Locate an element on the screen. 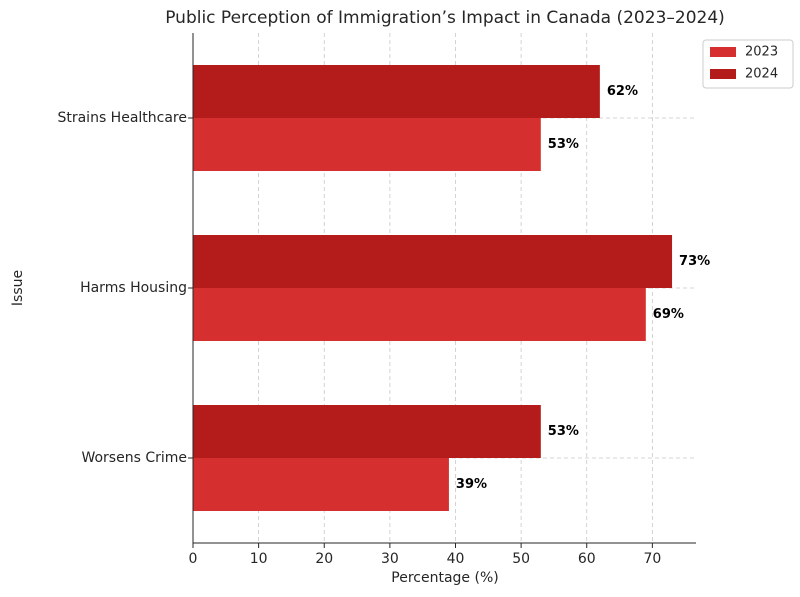 The image size is (800, 597). legend-label: 2023 is located at coordinates (761, 52).